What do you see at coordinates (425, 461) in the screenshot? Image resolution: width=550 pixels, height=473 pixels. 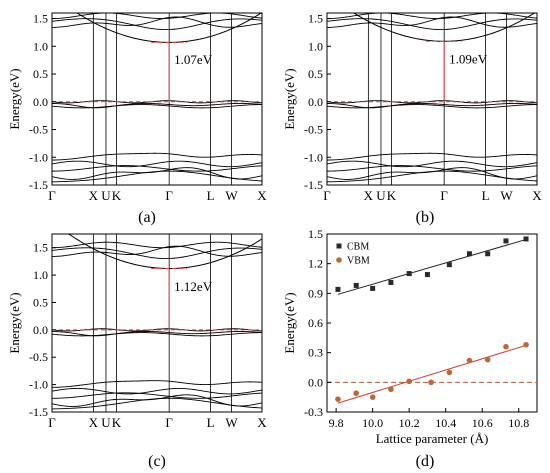 I see `panel-label-d: (d)` at bounding box center [425, 461].